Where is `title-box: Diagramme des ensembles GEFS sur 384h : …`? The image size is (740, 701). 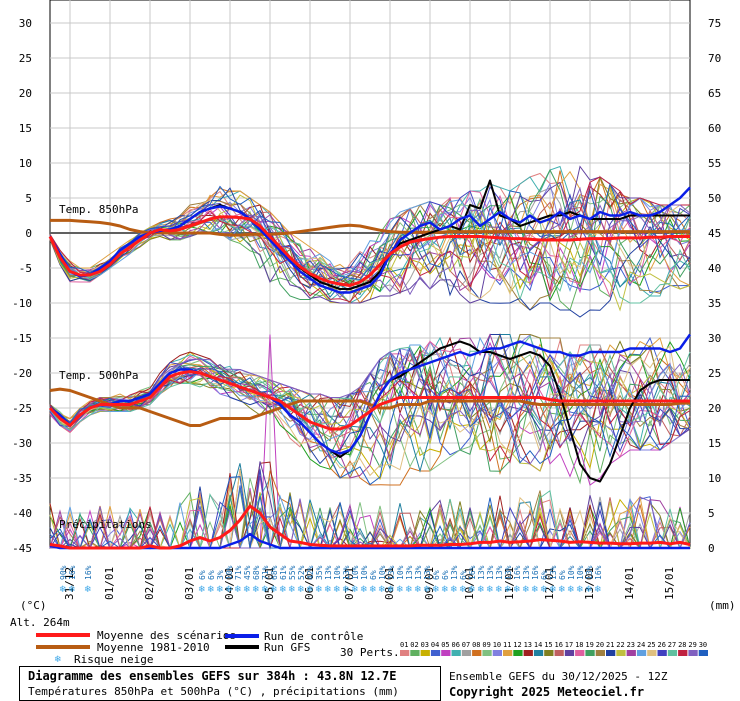
title-box: Diagramme des ensembles GEFS sur 384h : … is located at coordinates (230, 683).